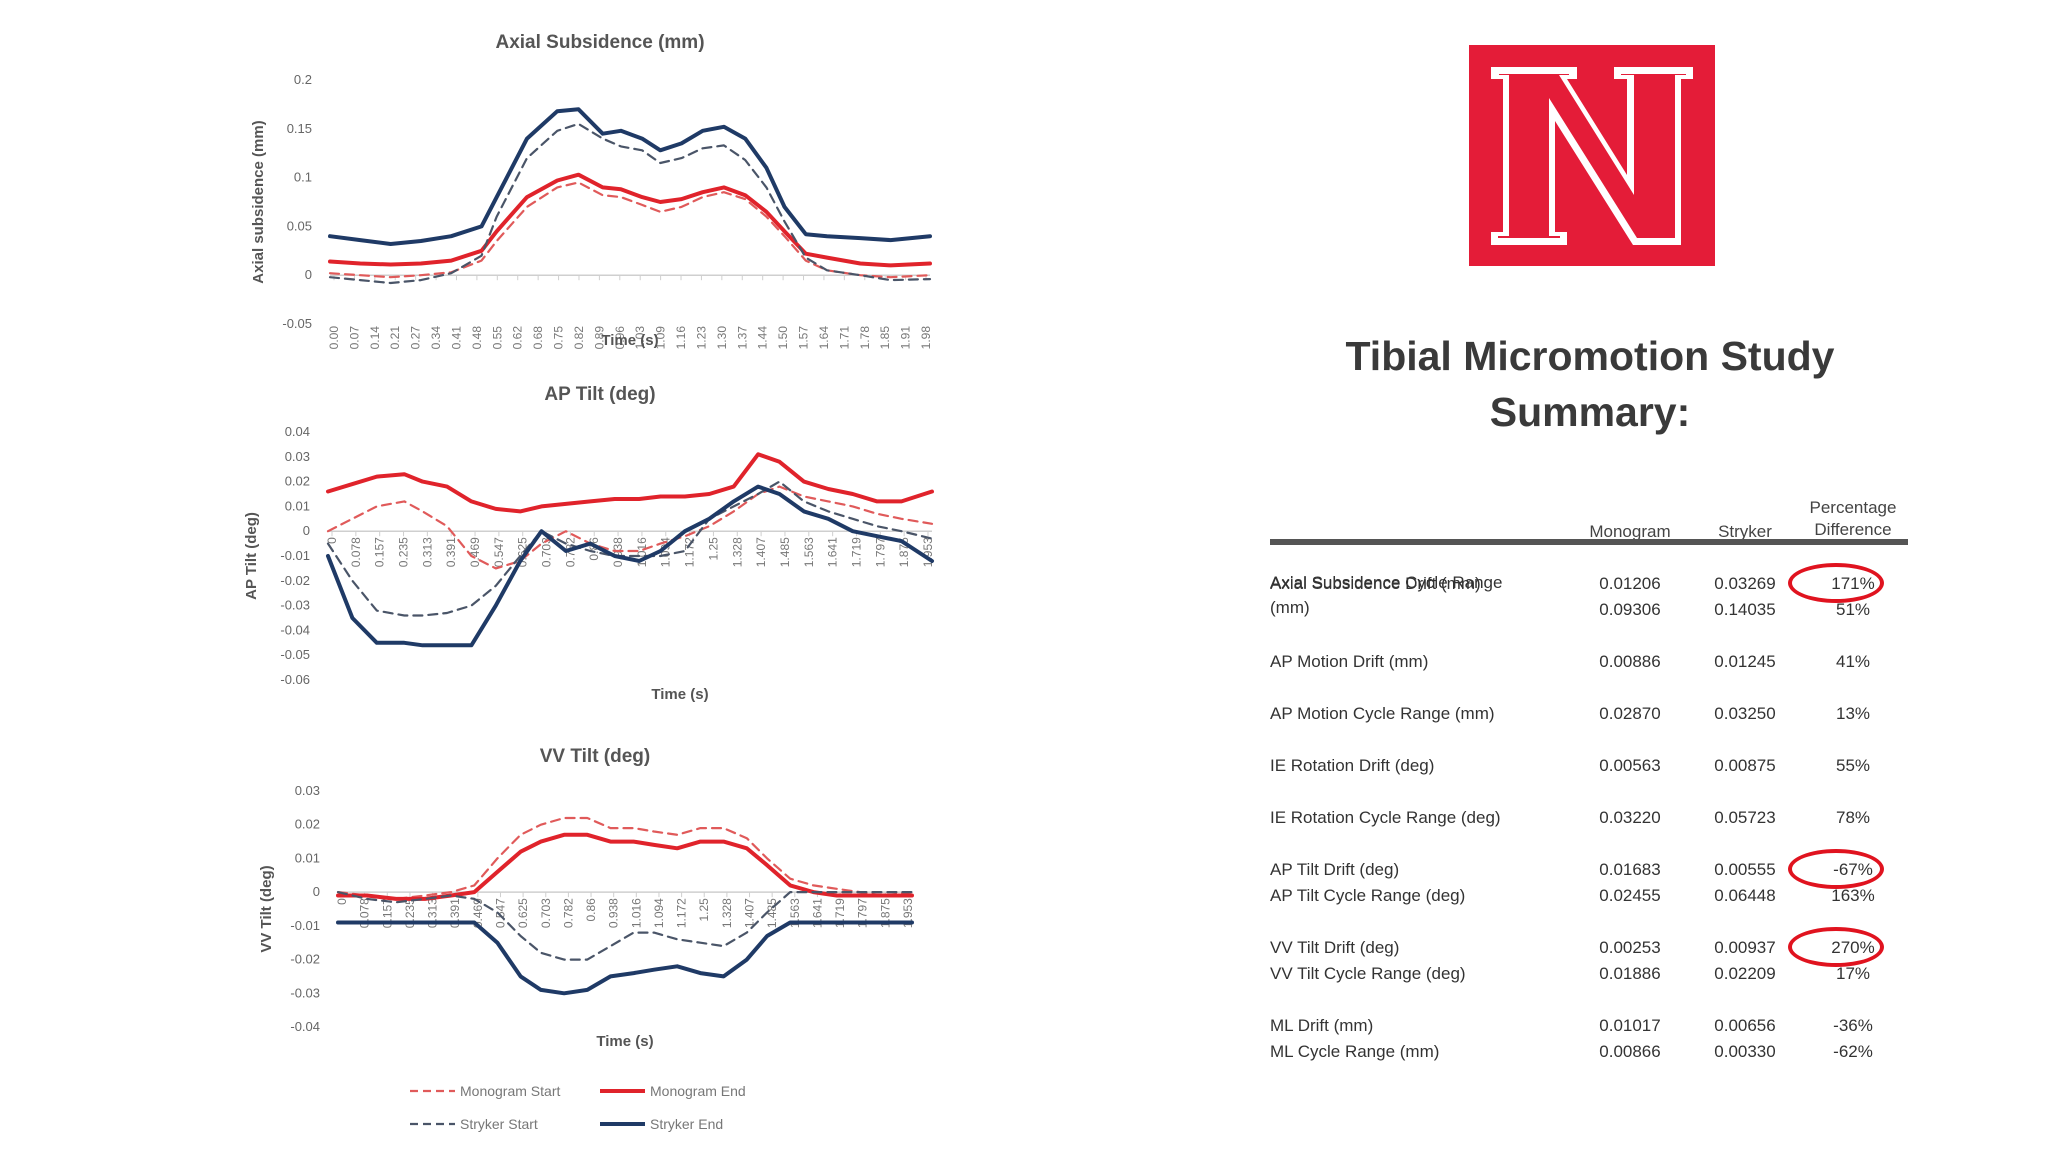 This screenshot has height=1152, width=2048. I want to click on x-tick-label: 0.89, so click(599, 338).